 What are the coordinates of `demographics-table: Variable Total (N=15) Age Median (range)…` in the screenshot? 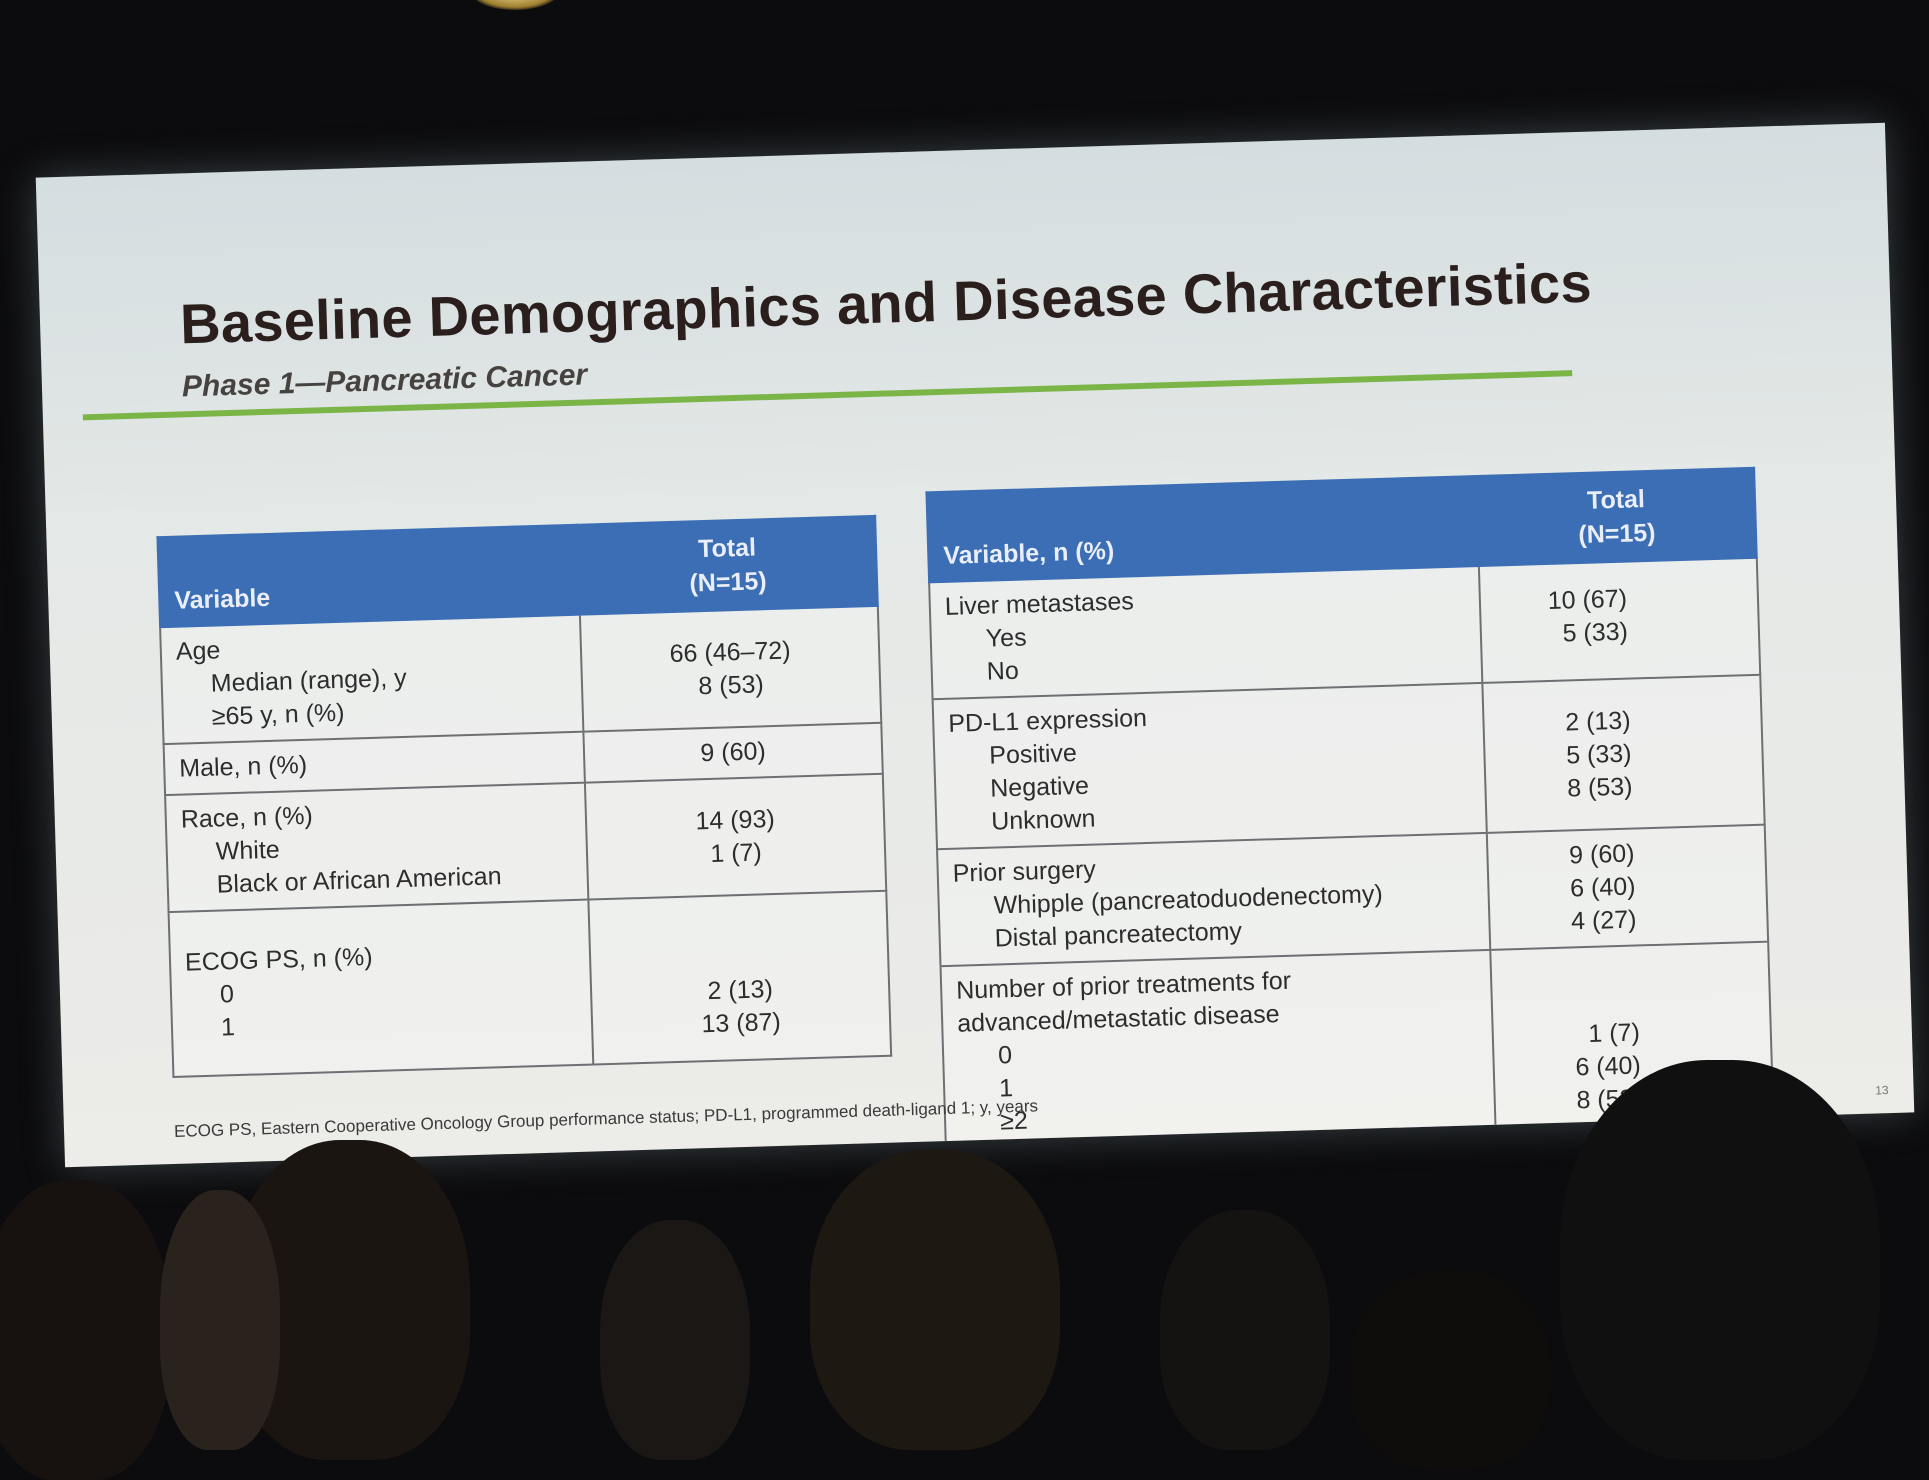 It's located at (524, 796).